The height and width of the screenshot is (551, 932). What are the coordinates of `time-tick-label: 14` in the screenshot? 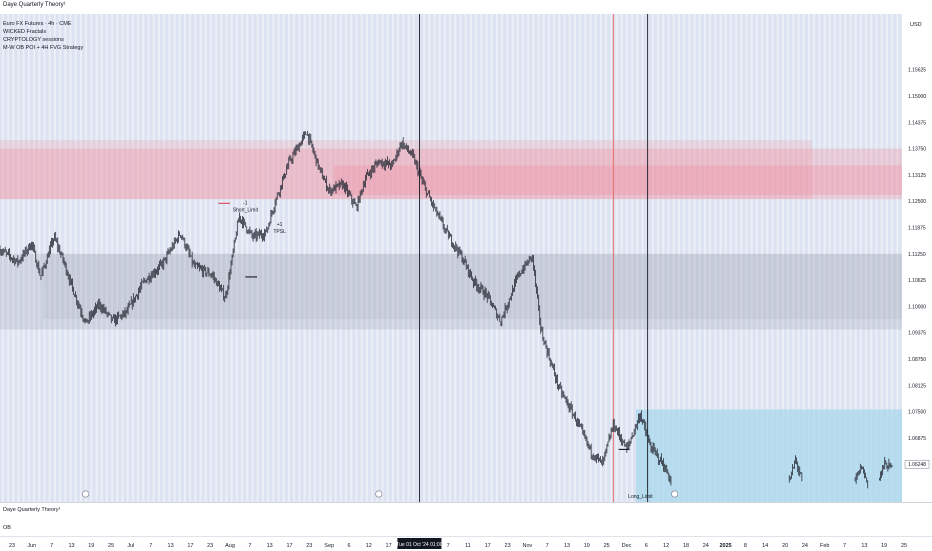 It's located at (765, 546).